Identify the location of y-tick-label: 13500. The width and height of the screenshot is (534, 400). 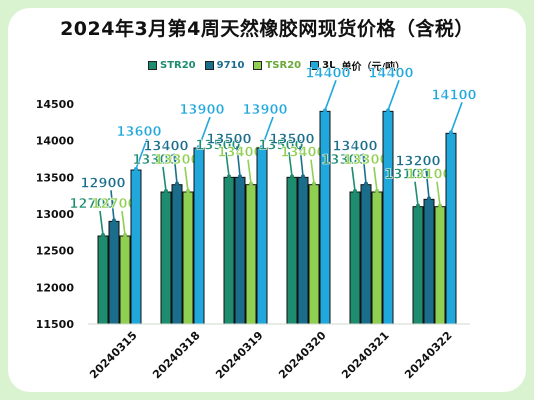
(55, 177).